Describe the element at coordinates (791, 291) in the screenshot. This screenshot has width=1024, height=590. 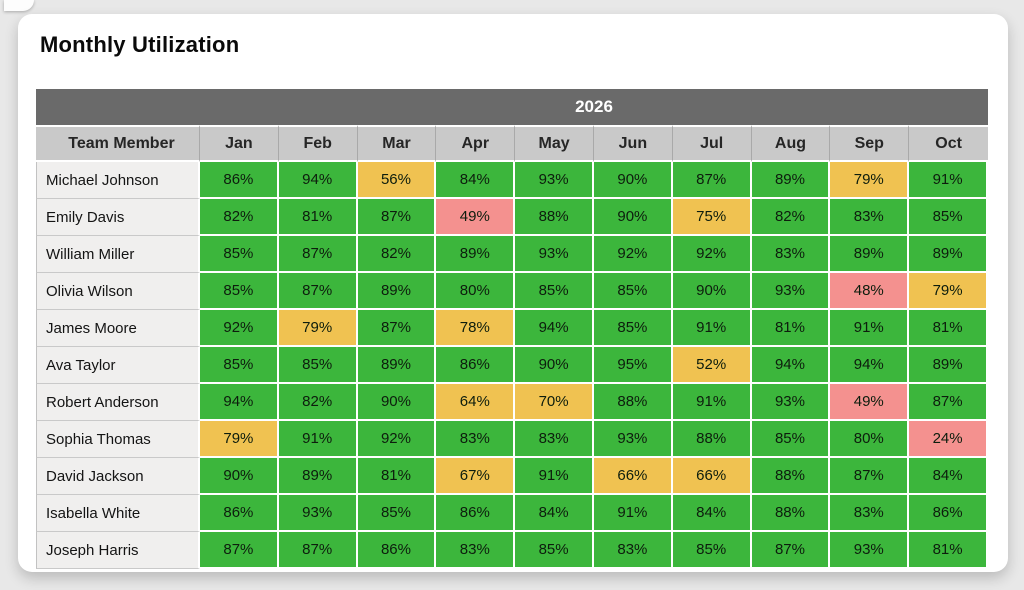
I see `utilization-cell-aug: 93%` at that location.